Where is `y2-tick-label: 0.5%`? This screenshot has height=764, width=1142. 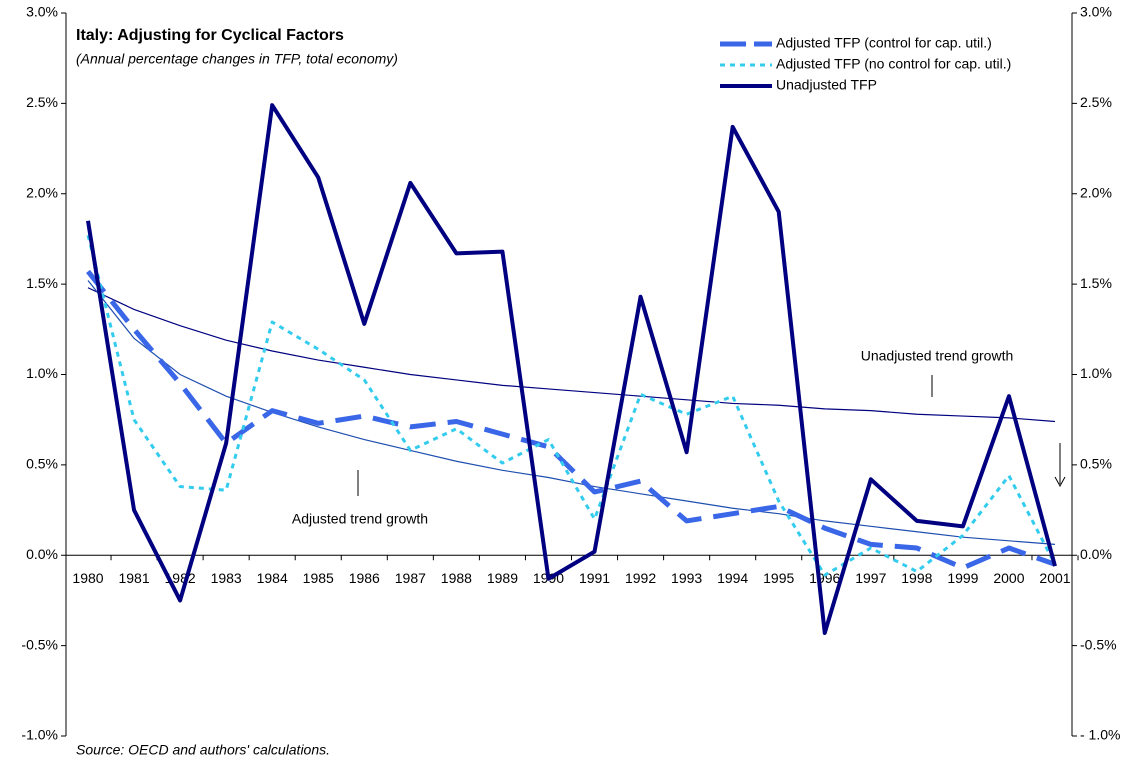
y2-tick-label: 0.5% is located at coordinates (1096, 464).